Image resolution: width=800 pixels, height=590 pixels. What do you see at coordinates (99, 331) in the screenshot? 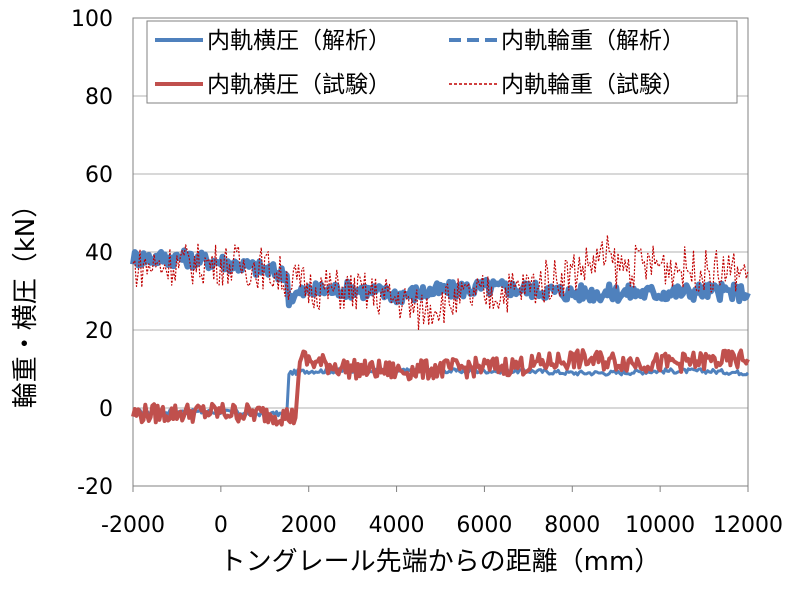
I see `y-tick-label: 20` at bounding box center [99, 331].